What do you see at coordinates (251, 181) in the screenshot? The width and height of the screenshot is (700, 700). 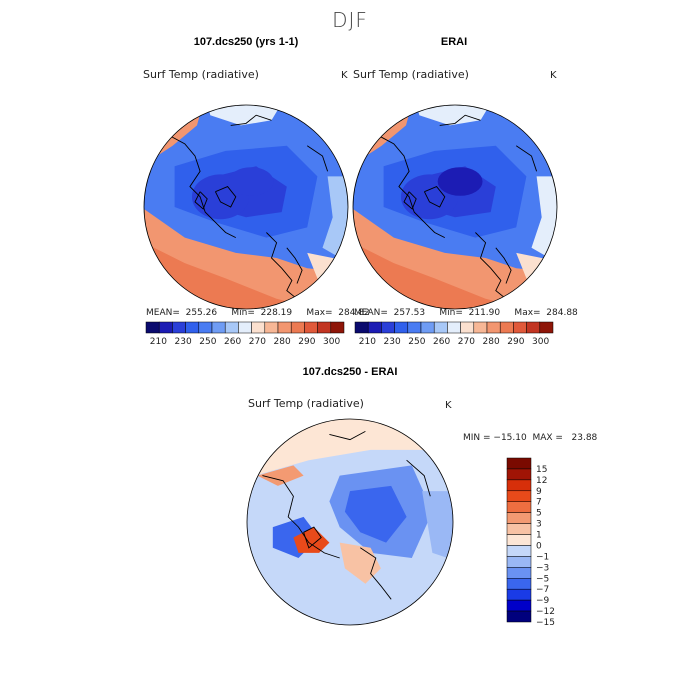 I see `panel-1-siberia-cold` at bounding box center [251, 181].